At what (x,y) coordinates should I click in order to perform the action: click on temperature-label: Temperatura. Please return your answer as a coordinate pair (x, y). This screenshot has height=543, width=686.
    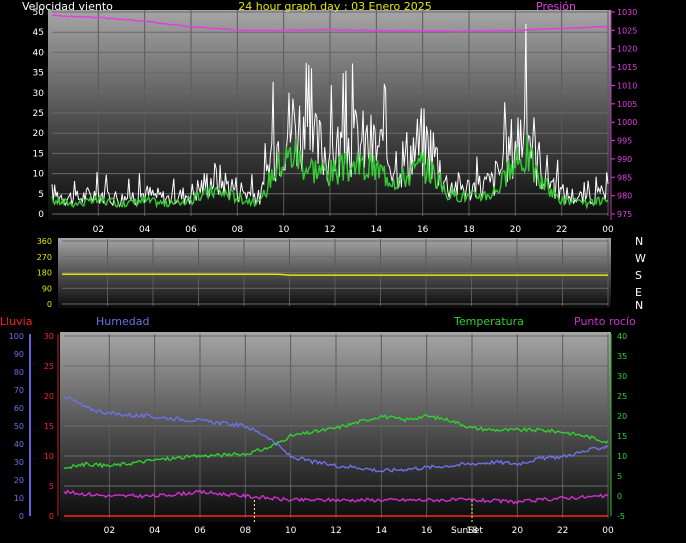
    Looking at the image, I should click on (488, 321).